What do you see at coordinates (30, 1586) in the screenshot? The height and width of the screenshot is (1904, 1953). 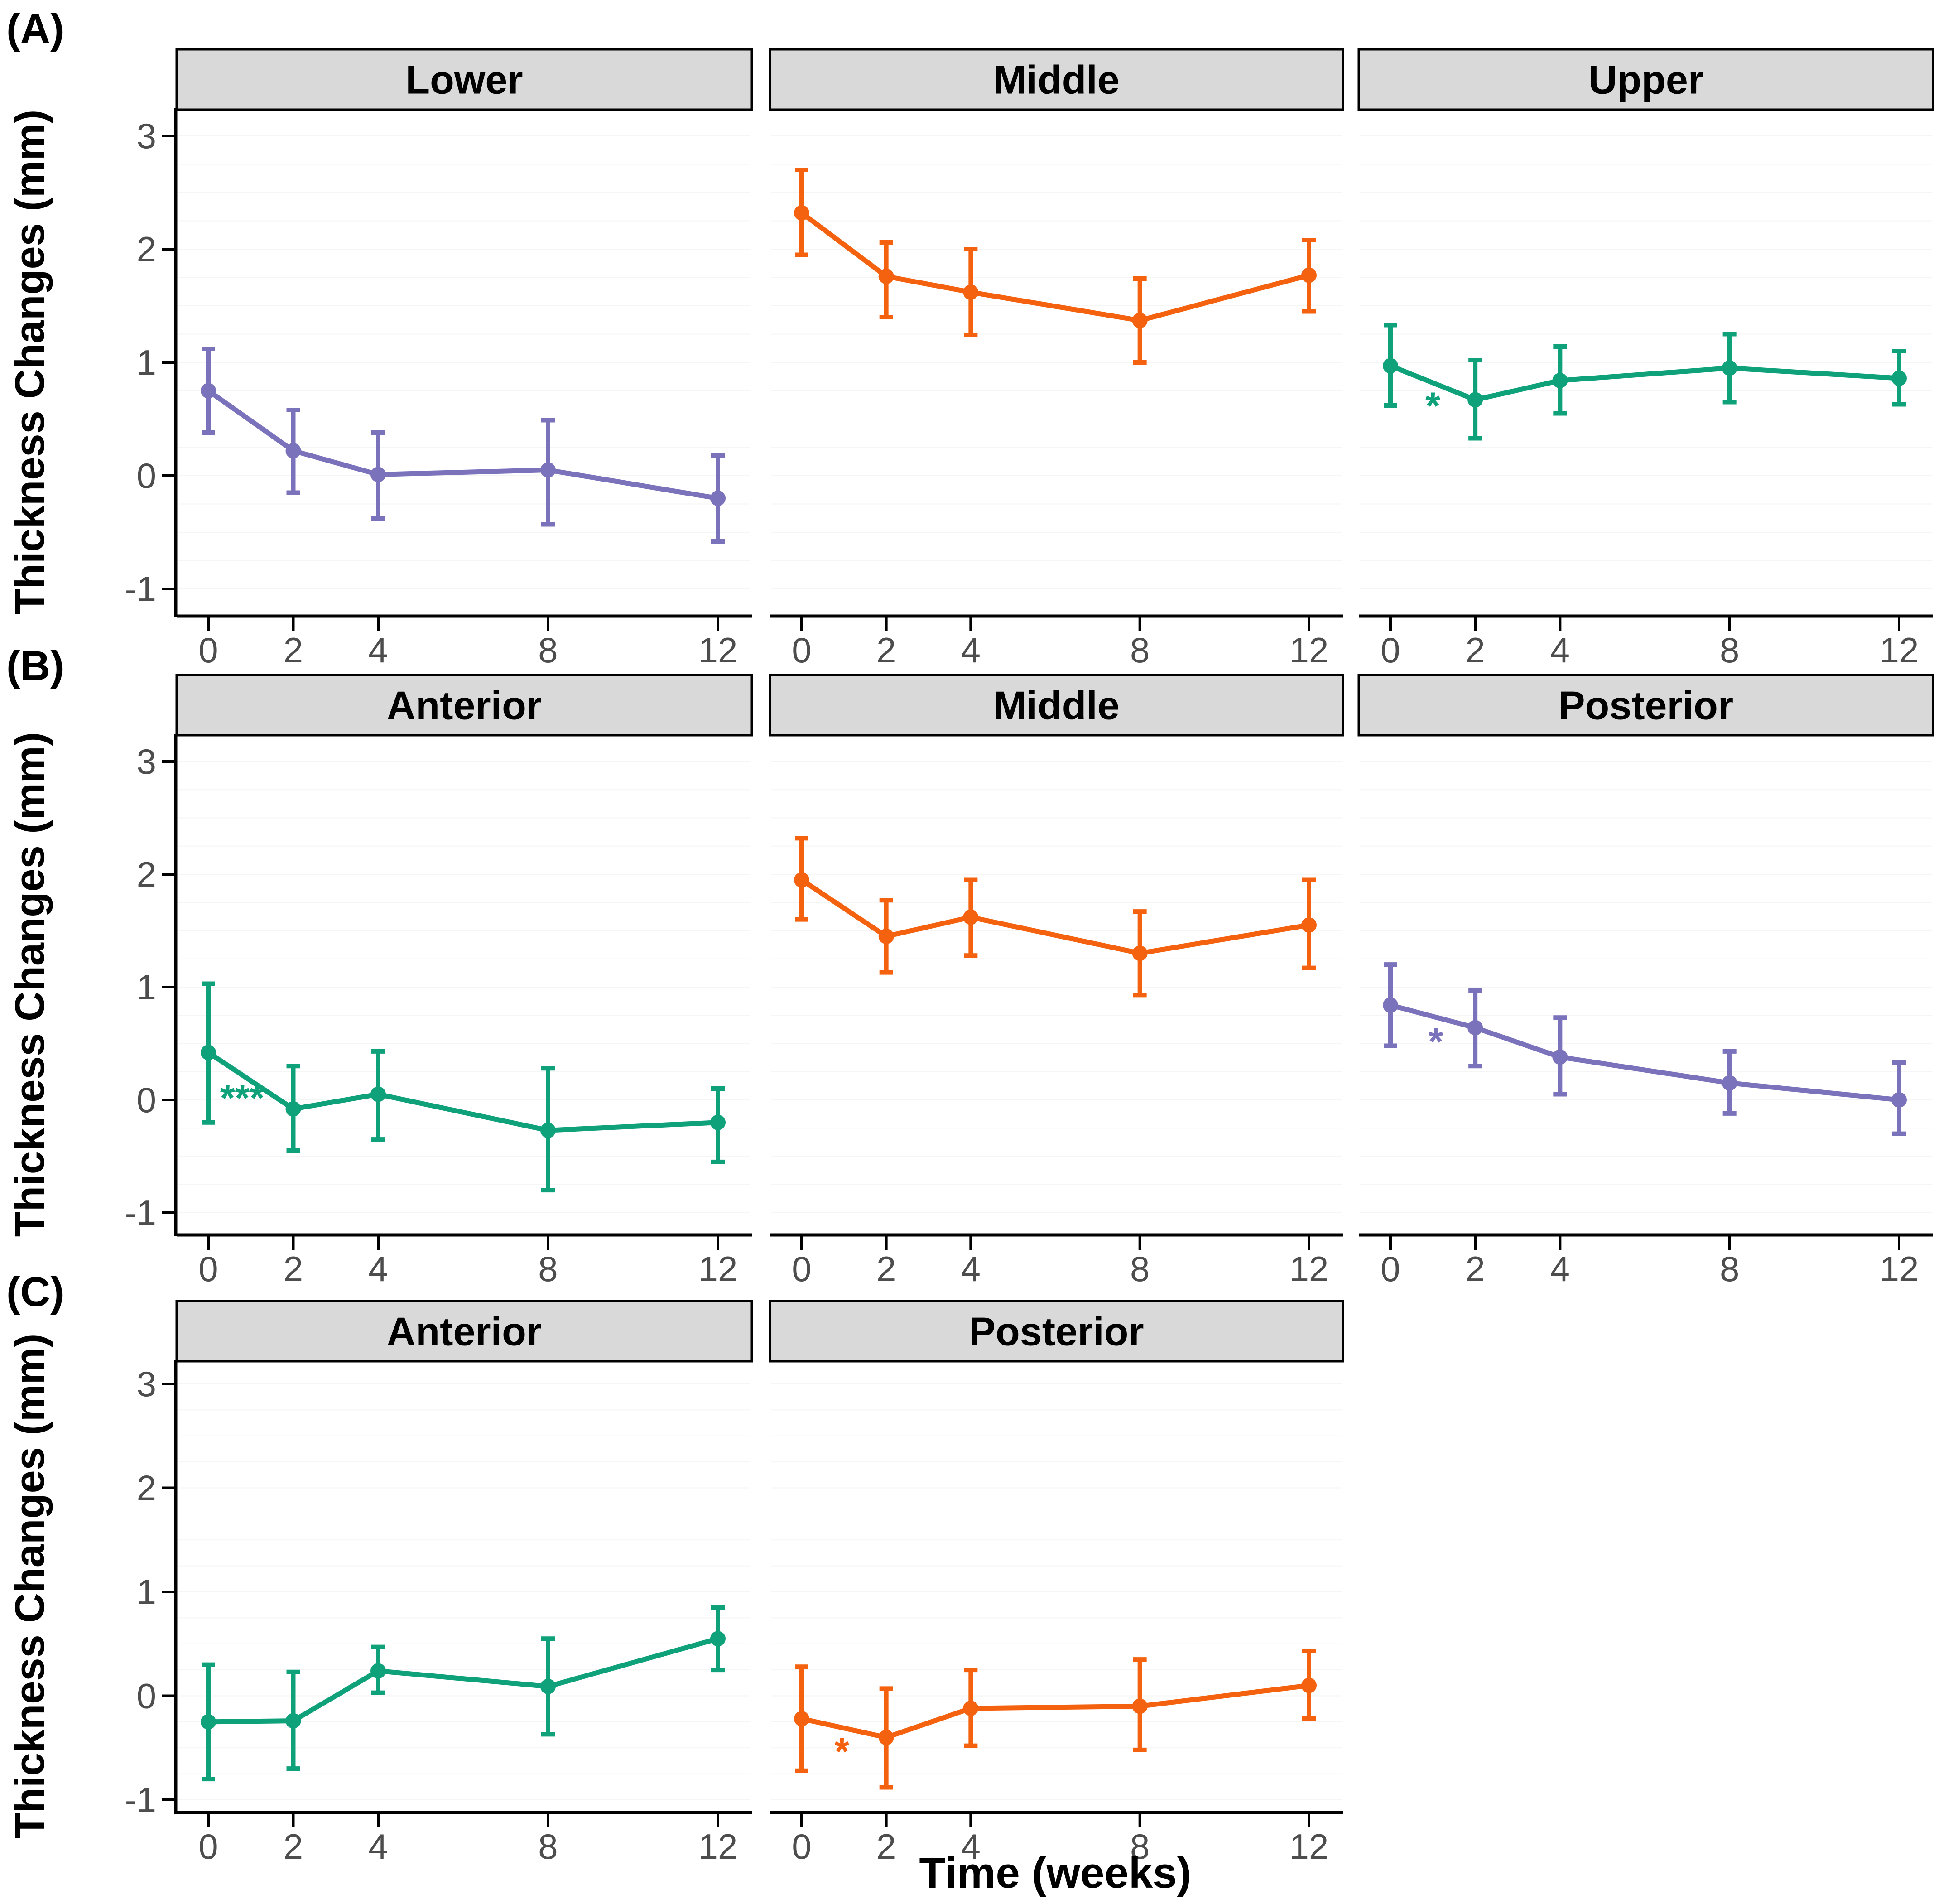 I see `y-axis-title-row-c: Thickness Changes (mm)` at bounding box center [30, 1586].